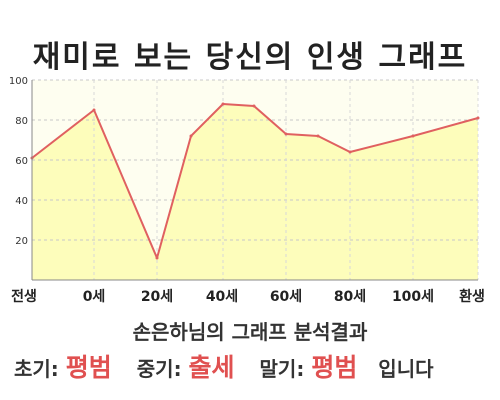 This screenshot has width=500, height=400. What do you see at coordinates (88, 367) in the screenshot?
I see `early-value: 평범` at bounding box center [88, 367].